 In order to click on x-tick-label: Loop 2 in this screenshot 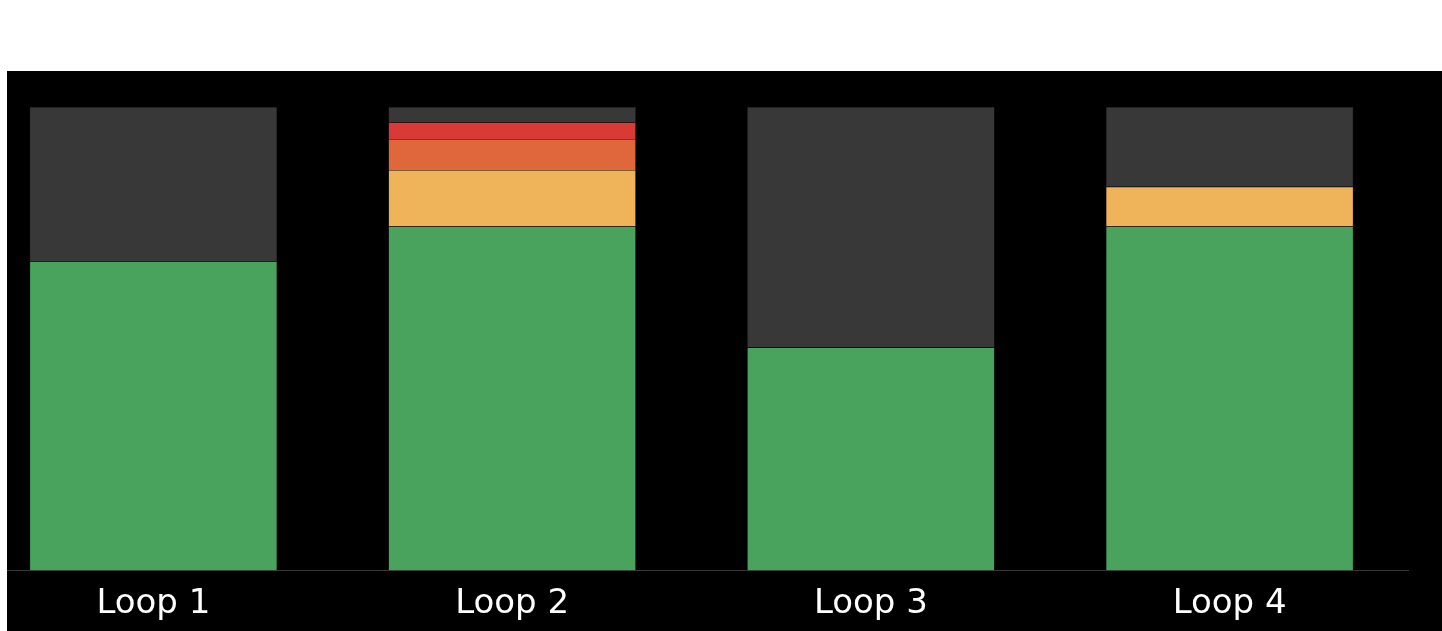, I will do `click(512, 601)`.